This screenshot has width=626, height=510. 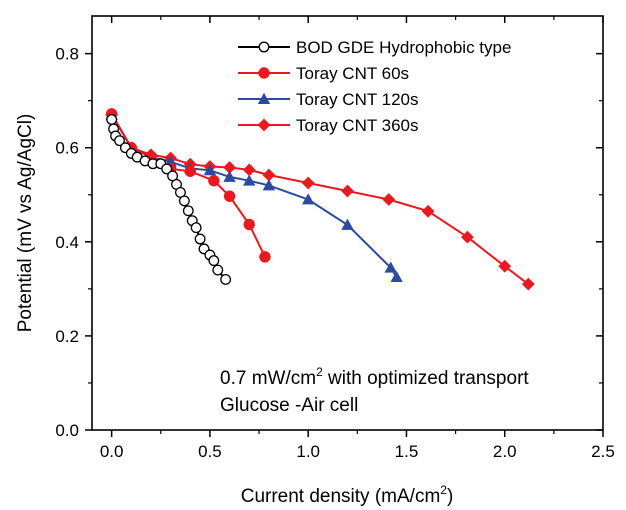 What do you see at coordinates (357, 99) in the screenshot?
I see `legend-label: Toray CNT 120s` at bounding box center [357, 99].